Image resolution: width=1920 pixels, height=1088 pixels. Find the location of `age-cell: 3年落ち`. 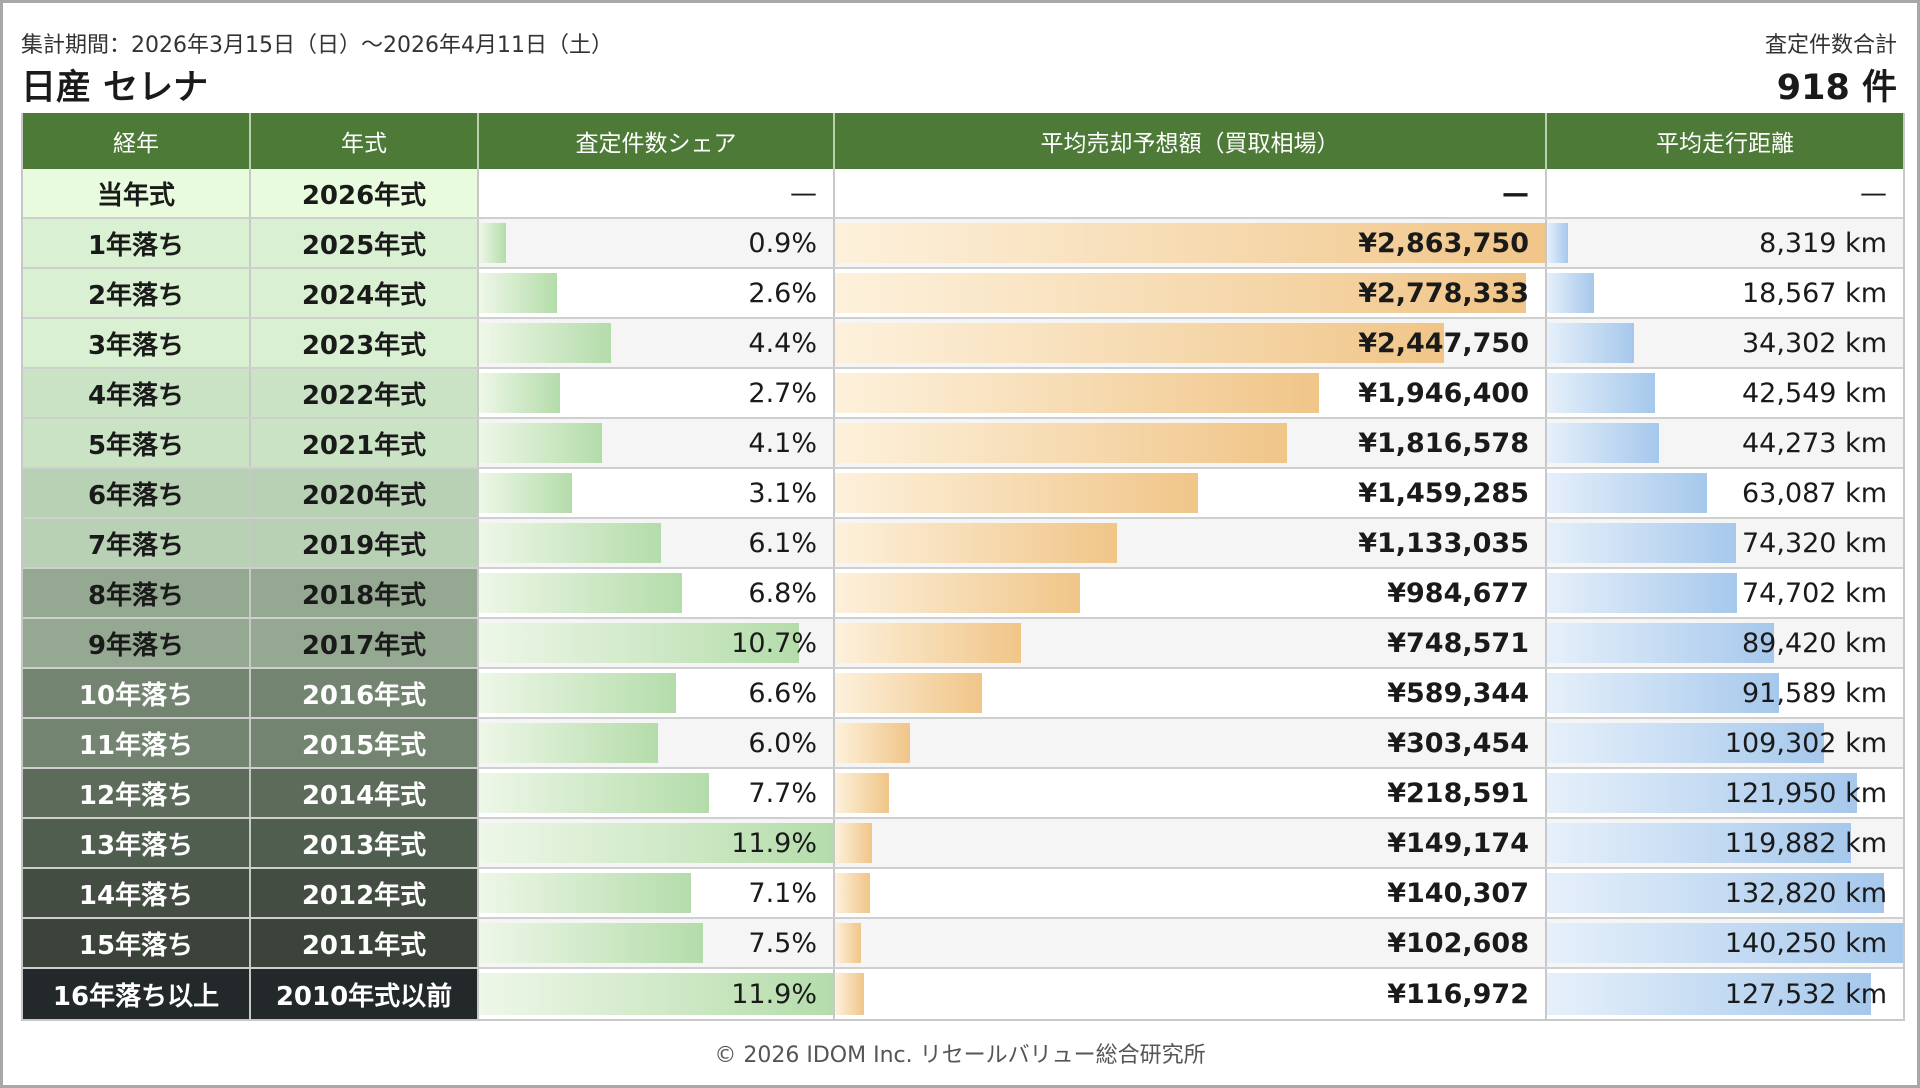

age-cell: 3年落ち is located at coordinates (137, 343).